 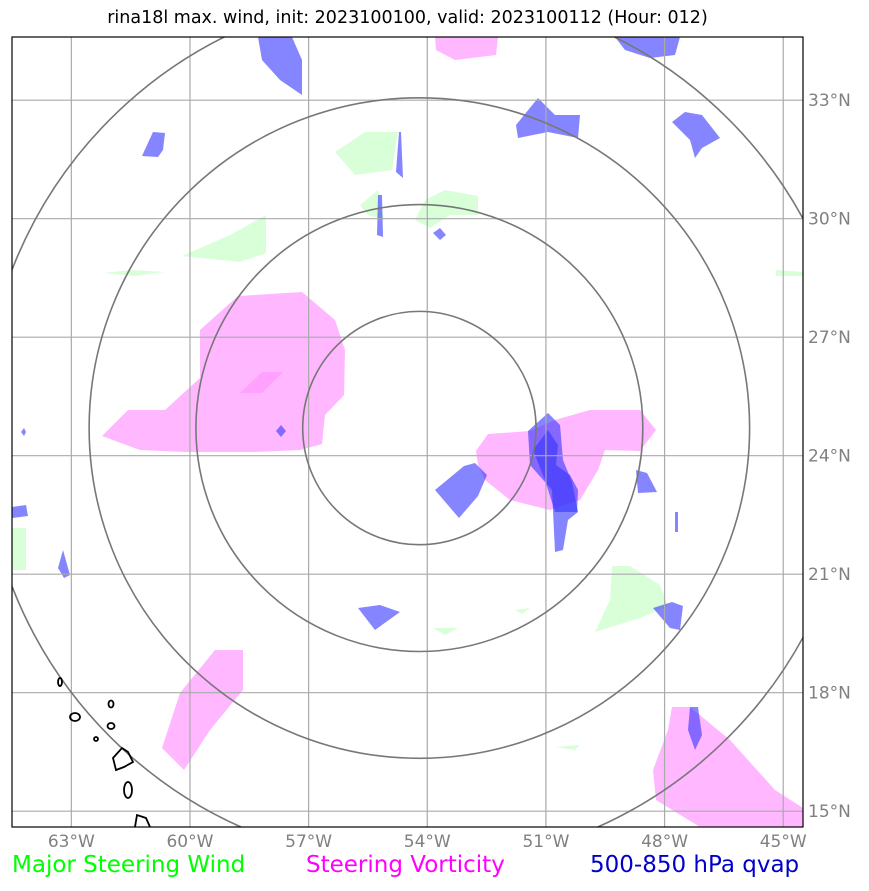 I want to click on range-ring, so click(x=419, y=428).